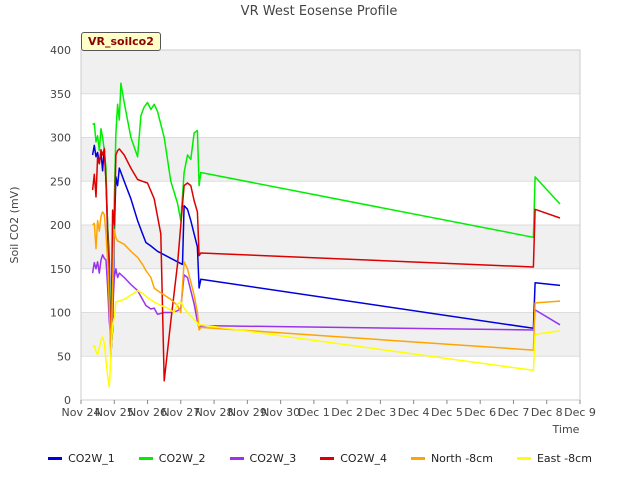 Image resolution: width=640 pixels, height=480 pixels. I want to click on x-tick-label: Dec 5, so click(447, 412).